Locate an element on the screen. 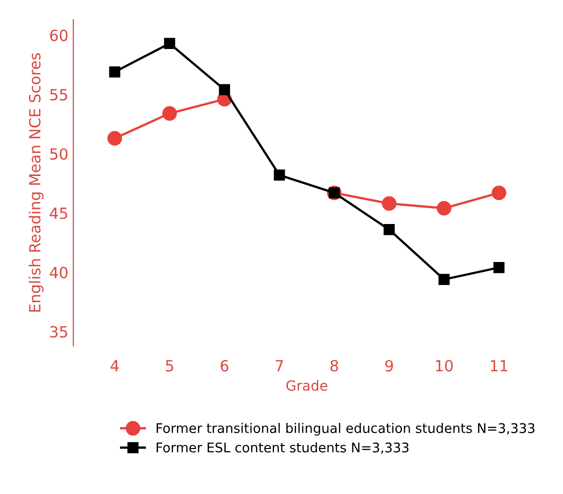 This screenshot has width=563, height=494. legend-label: Former transitional bilingual education students N=3,333 is located at coordinates (345, 429).